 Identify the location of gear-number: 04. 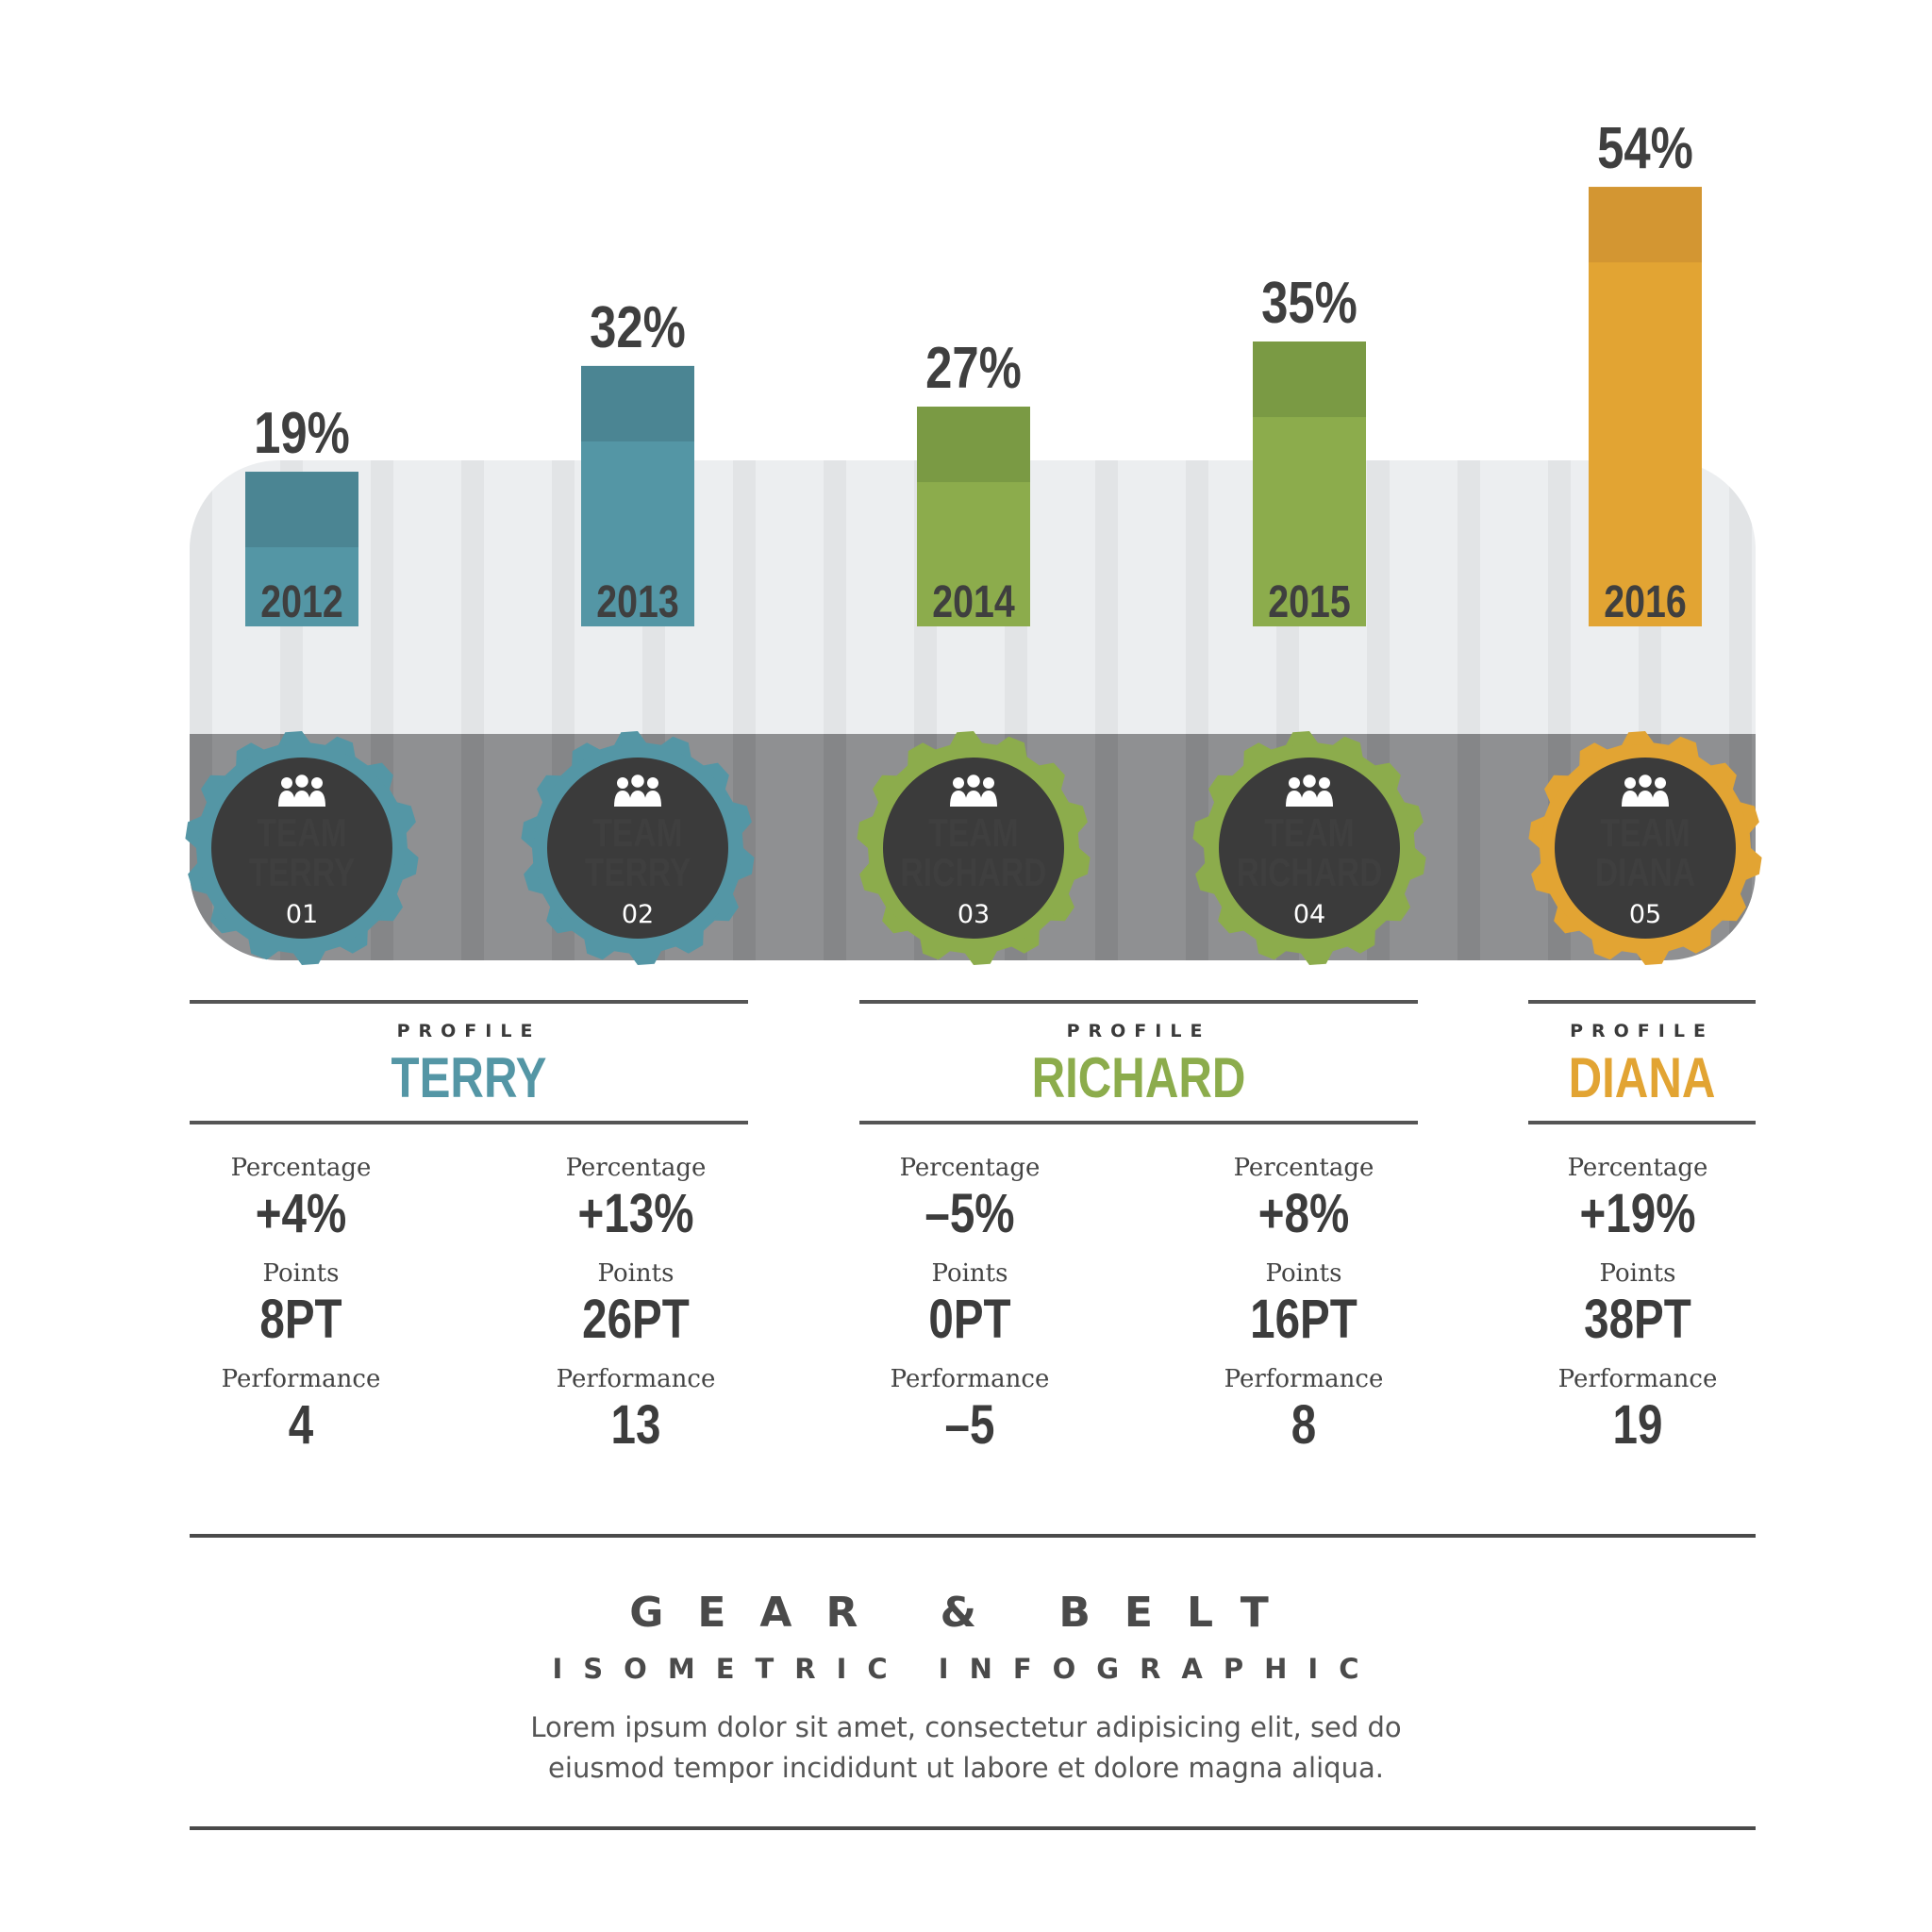
(1309, 915).